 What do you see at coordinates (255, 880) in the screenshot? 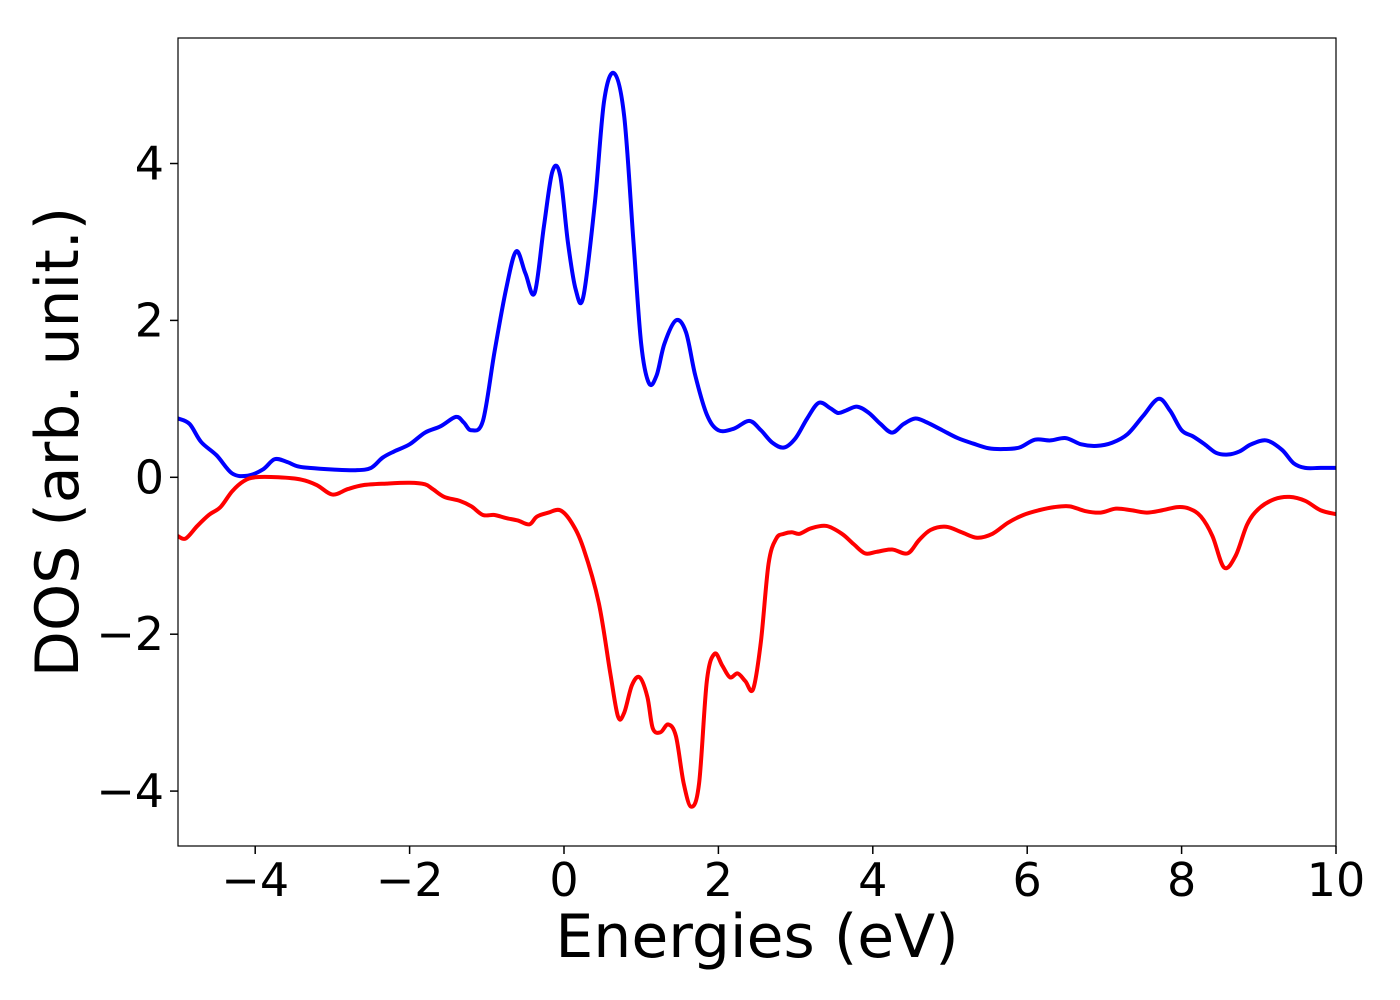
I see `x-tick-label: −4` at bounding box center [255, 880].